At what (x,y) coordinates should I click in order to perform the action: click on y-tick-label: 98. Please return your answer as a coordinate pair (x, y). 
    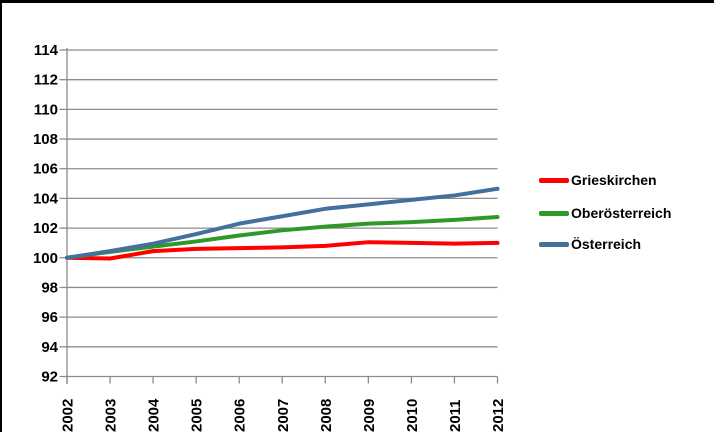
    Looking at the image, I should click on (49, 287).